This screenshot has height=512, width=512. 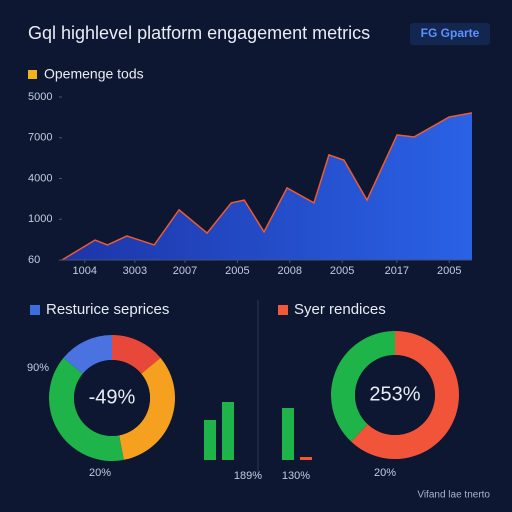 I want to click on legend-label: Opemenge tods, so click(x=94, y=74).